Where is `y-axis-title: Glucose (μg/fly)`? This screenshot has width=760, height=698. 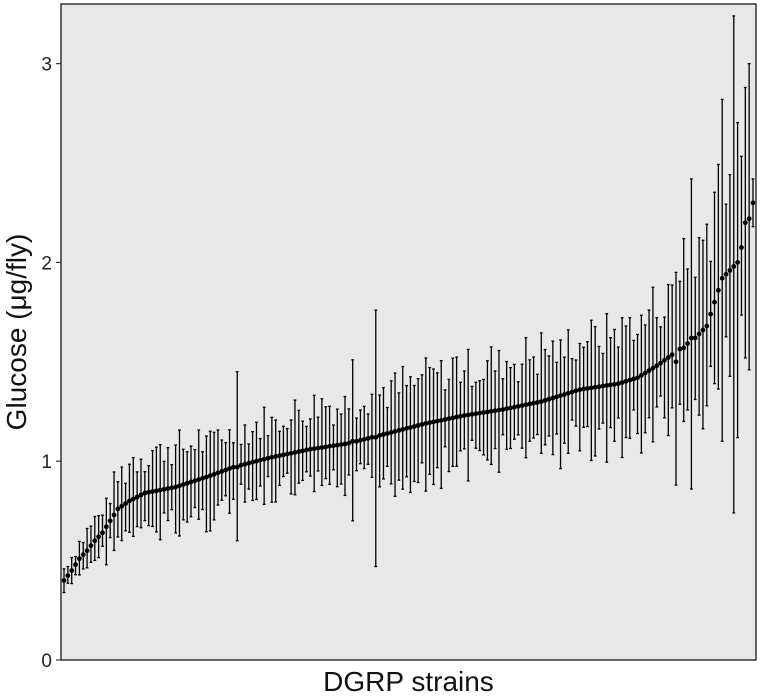 y-axis-title: Glucose (μg/fly) is located at coordinates (16, 332).